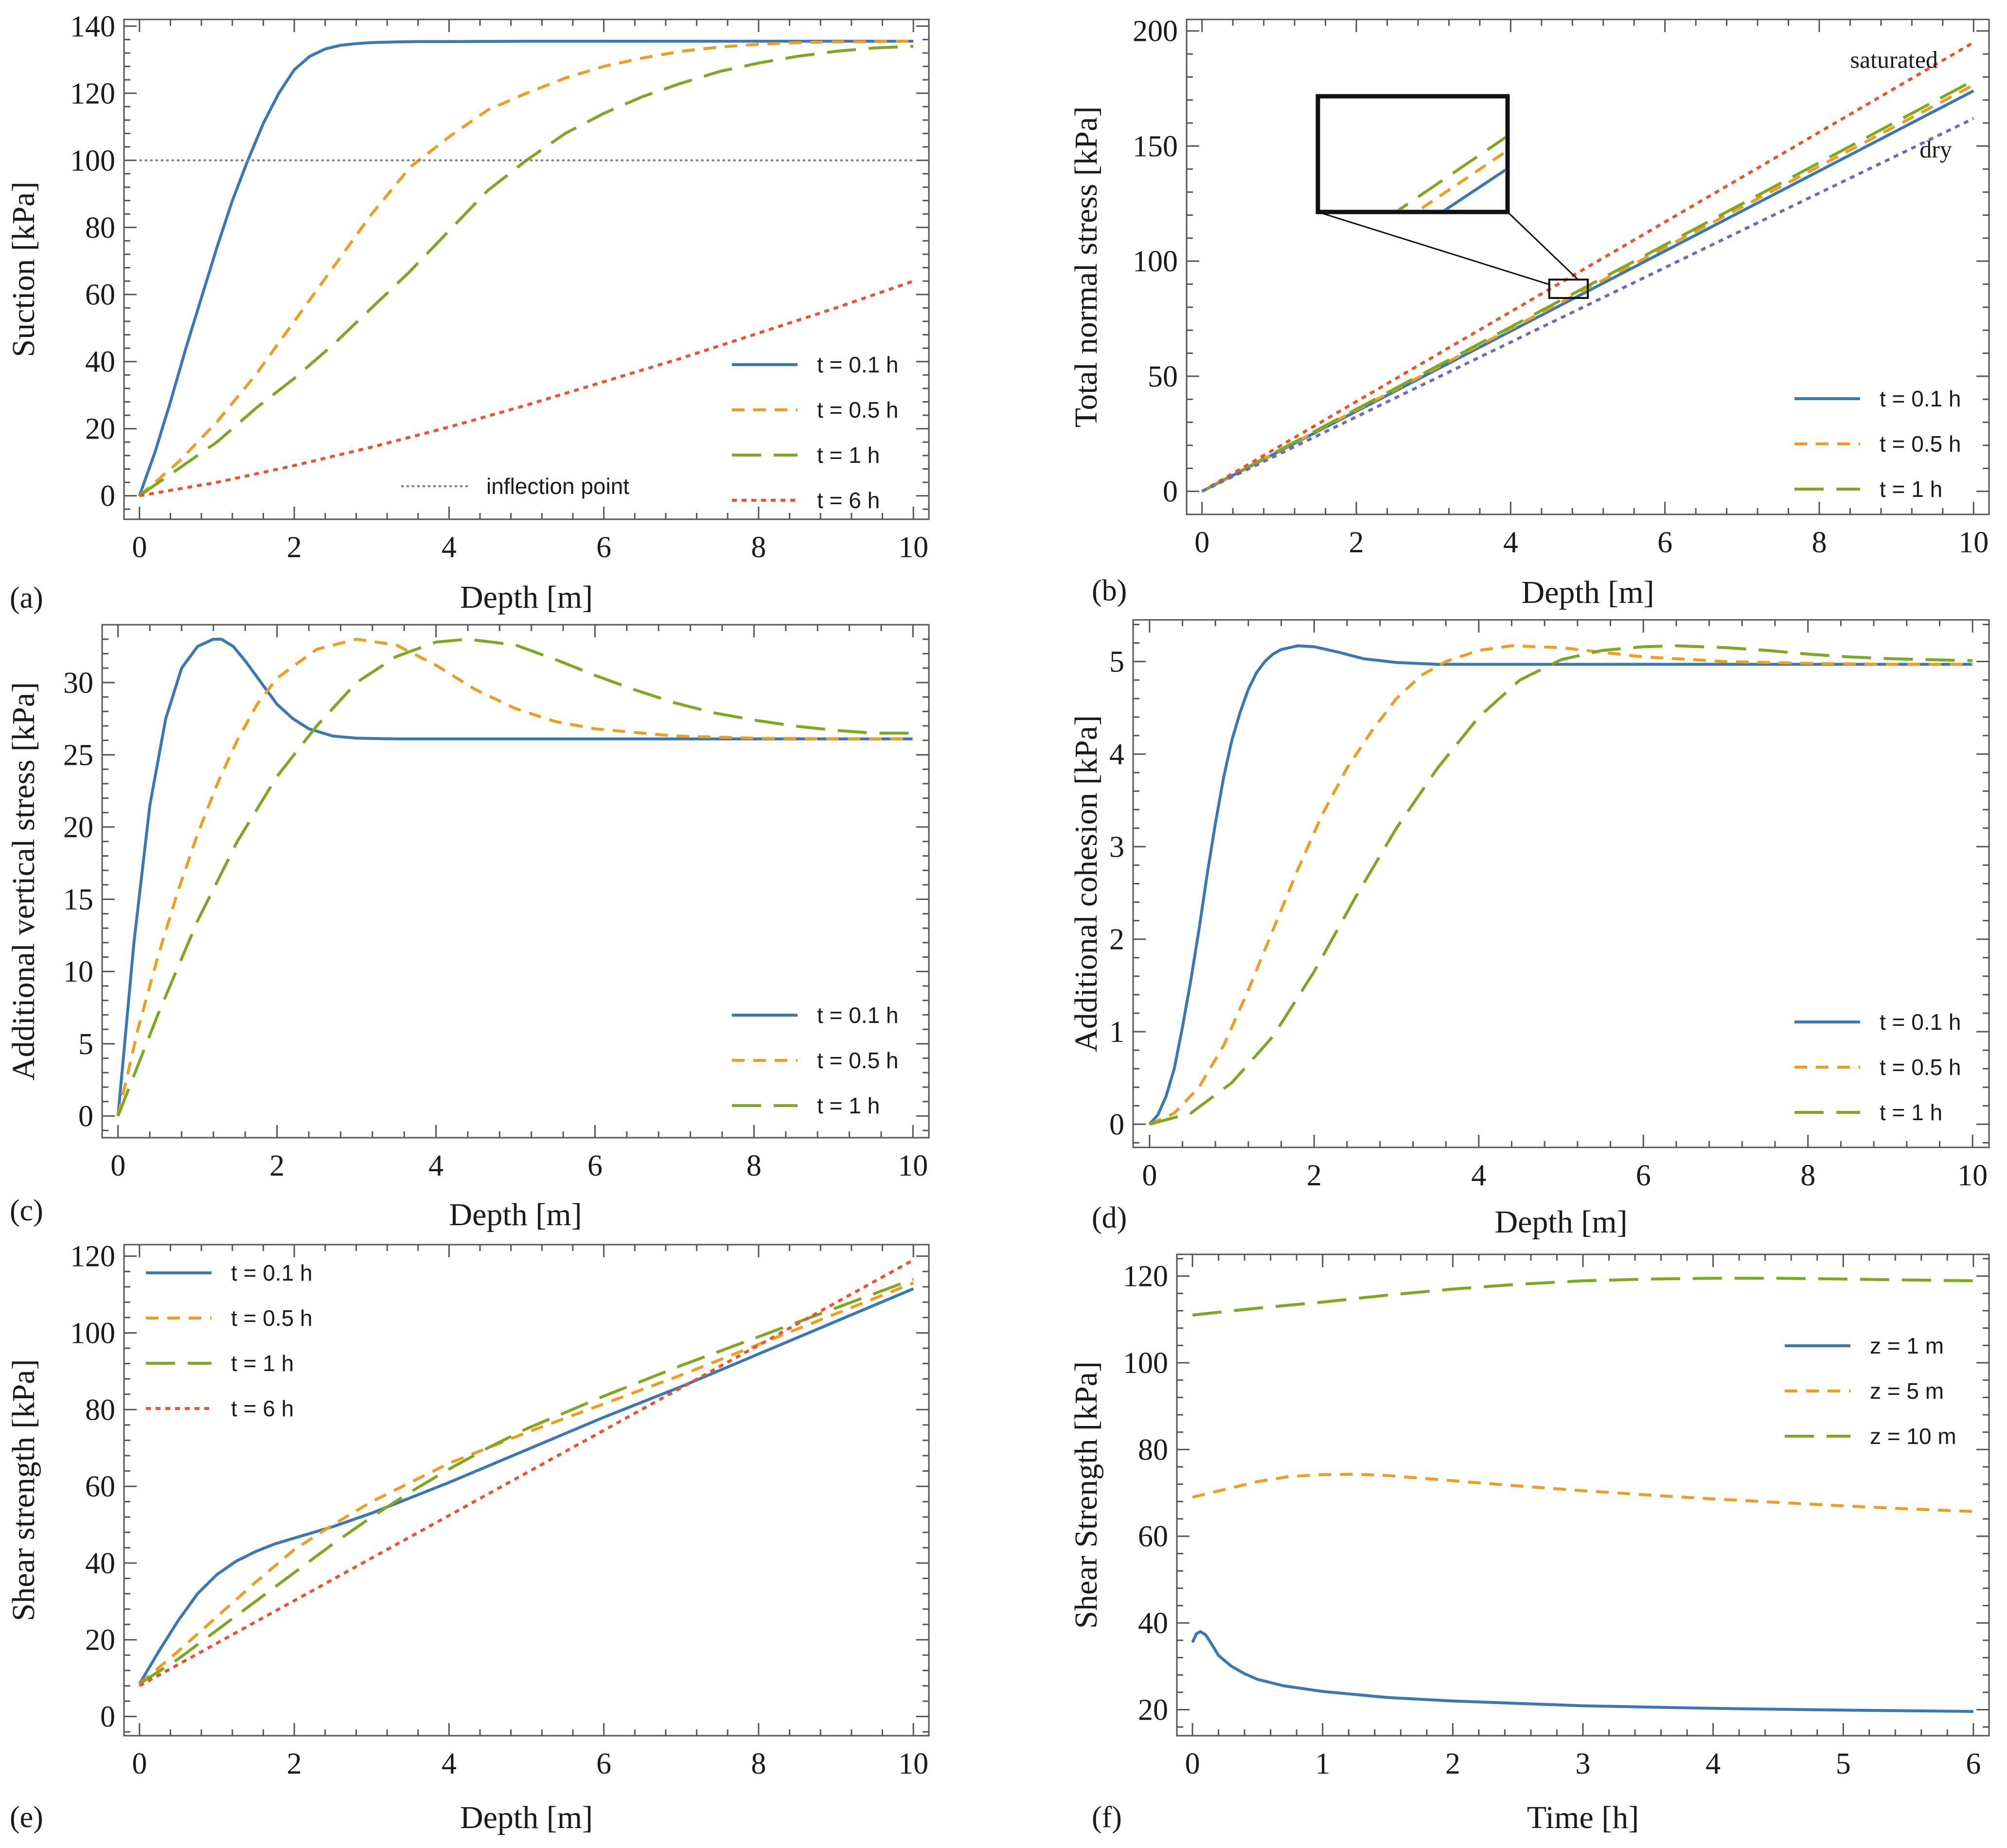 This screenshot has height=1848, width=2007. I want to click on y-axis-title: Shear Strength [kPa], so click(1086, 1495).